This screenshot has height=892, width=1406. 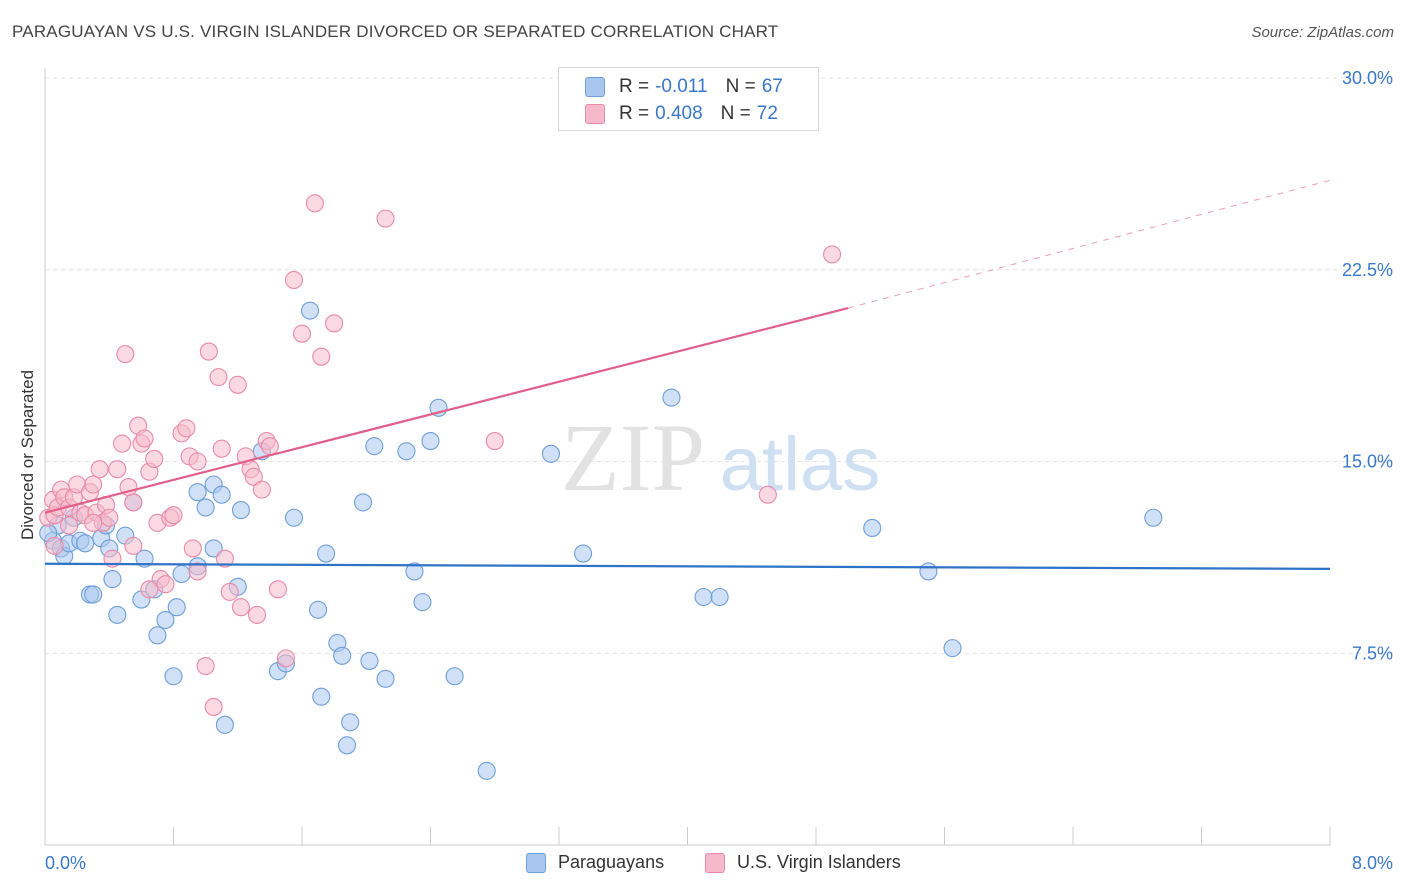 What do you see at coordinates (767, 113) in the screenshot?
I see `legend-n-value: 72` at bounding box center [767, 113].